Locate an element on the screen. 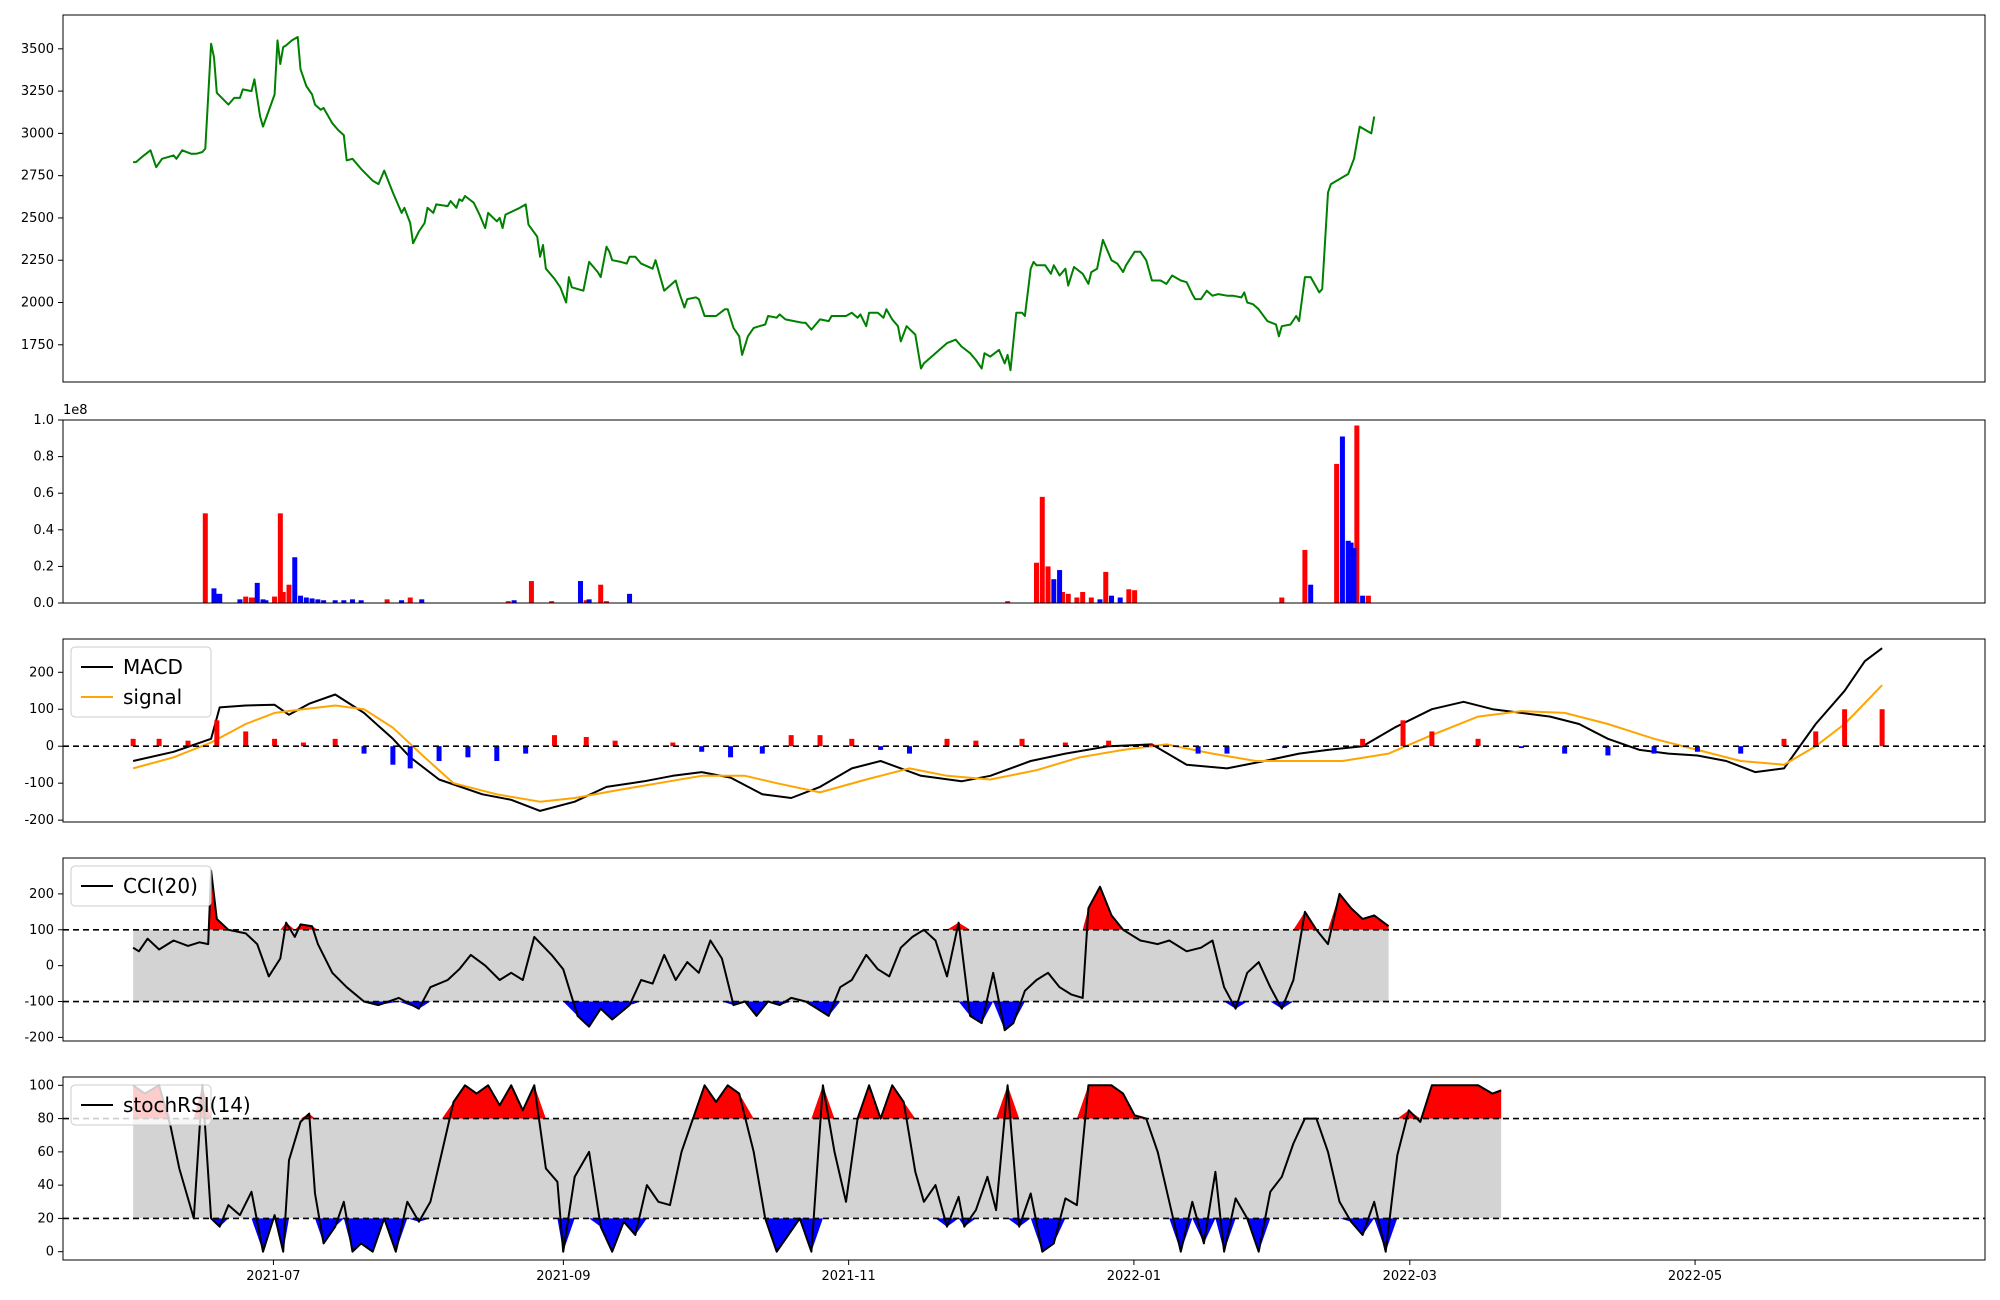  price-ytick-label: 3000 is located at coordinates (37, 133).